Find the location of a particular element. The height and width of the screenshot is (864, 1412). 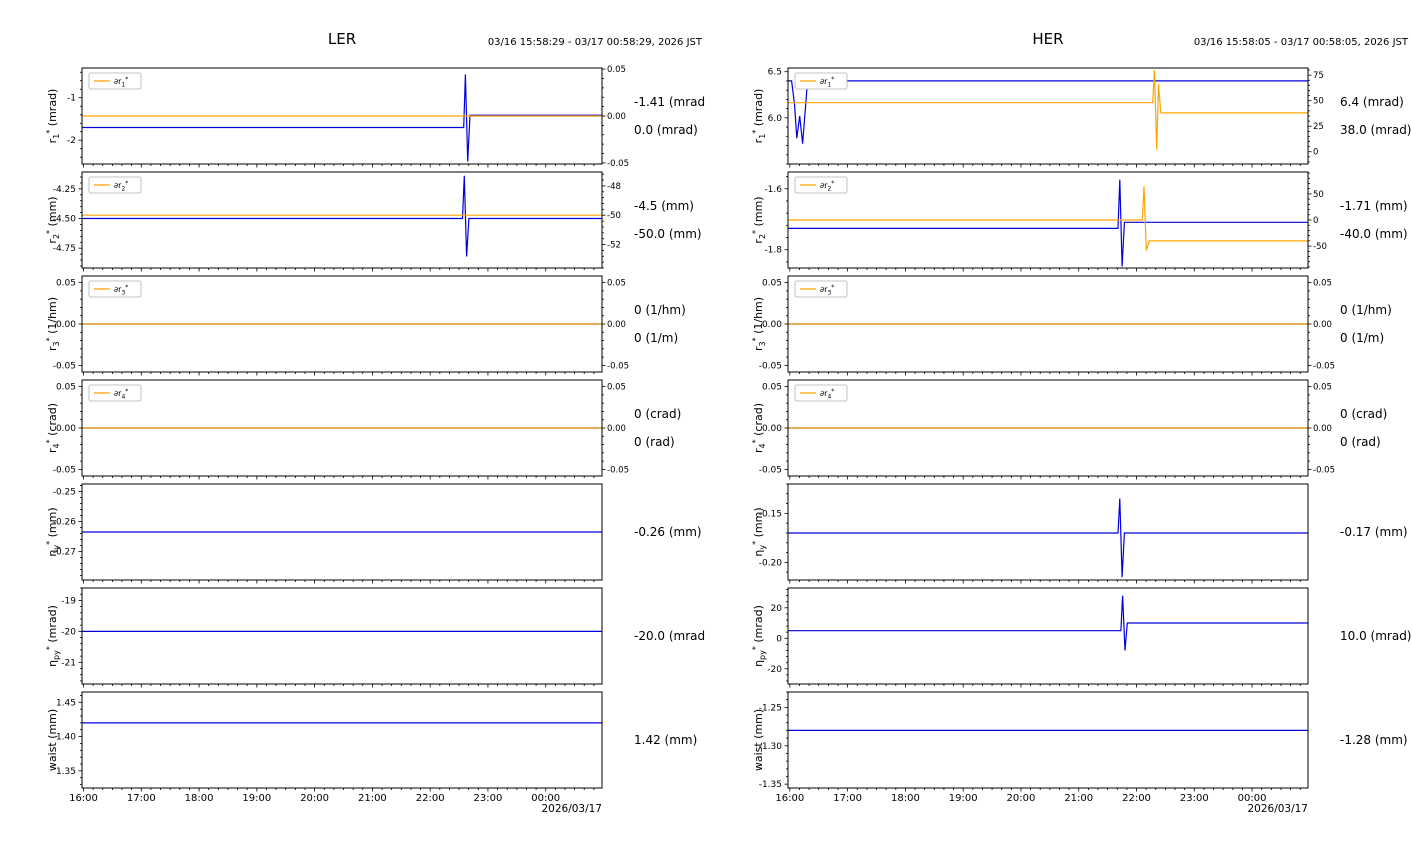

y-axis-label: waist (mm) is located at coordinates (758, 740).